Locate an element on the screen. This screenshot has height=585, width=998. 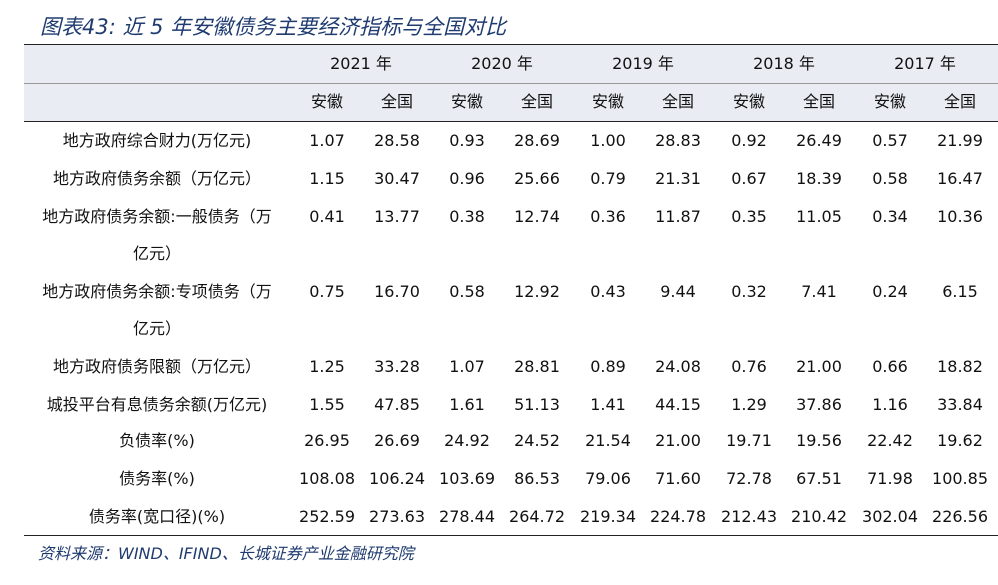
table-cell: 0.35 is located at coordinates (749, 216).